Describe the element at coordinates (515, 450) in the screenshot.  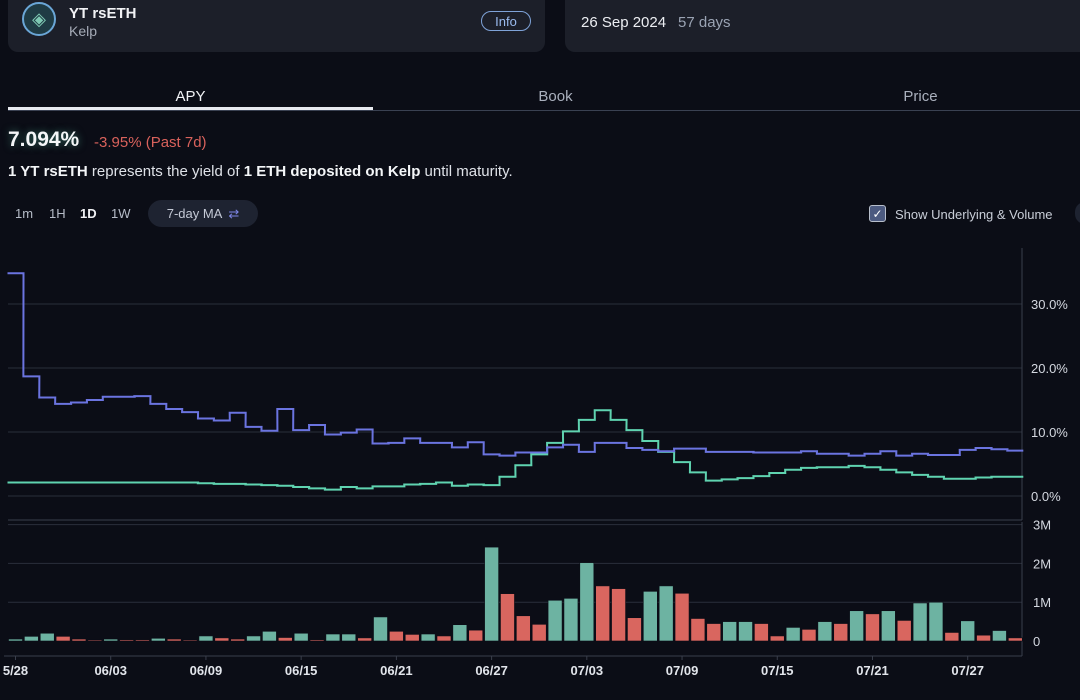
I see `underlying-apy-line` at that location.